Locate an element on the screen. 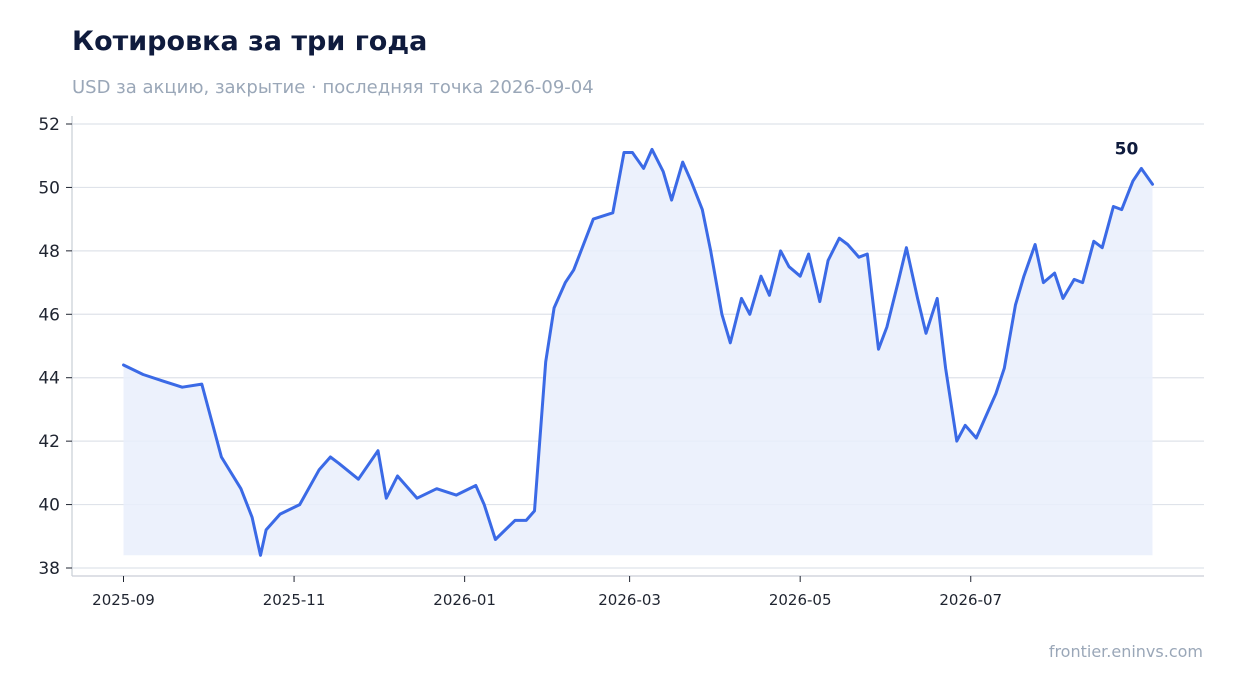 This screenshot has width=1234, height=693. y-tick-label: 42 is located at coordinates (49, 442).